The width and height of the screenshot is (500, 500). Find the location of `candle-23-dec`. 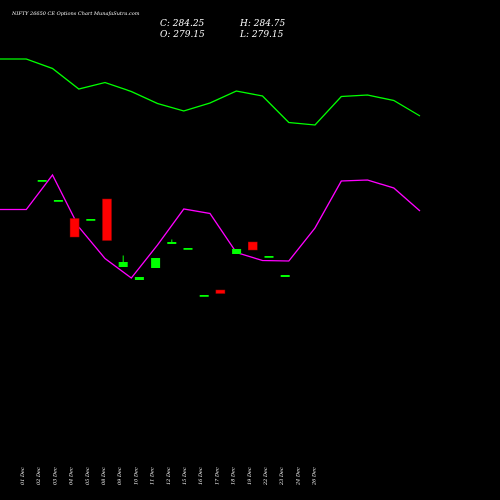

candle-23-dec is located at coordinates (285, 276).